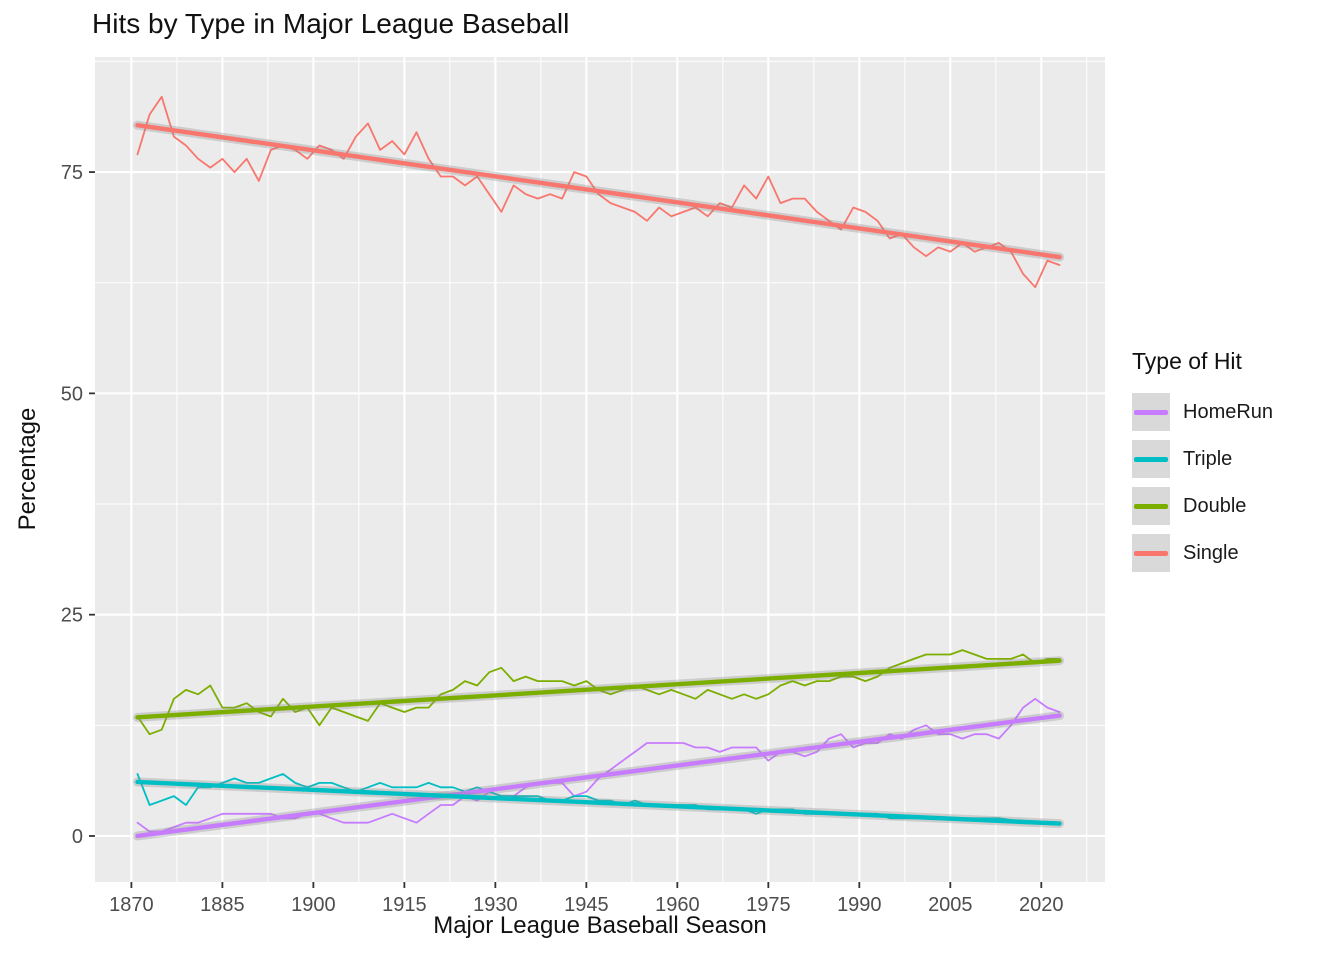  Describe the element at coordinates (1041, 905) in the screenshot. I see `x-tick-label: 2020` at that location.